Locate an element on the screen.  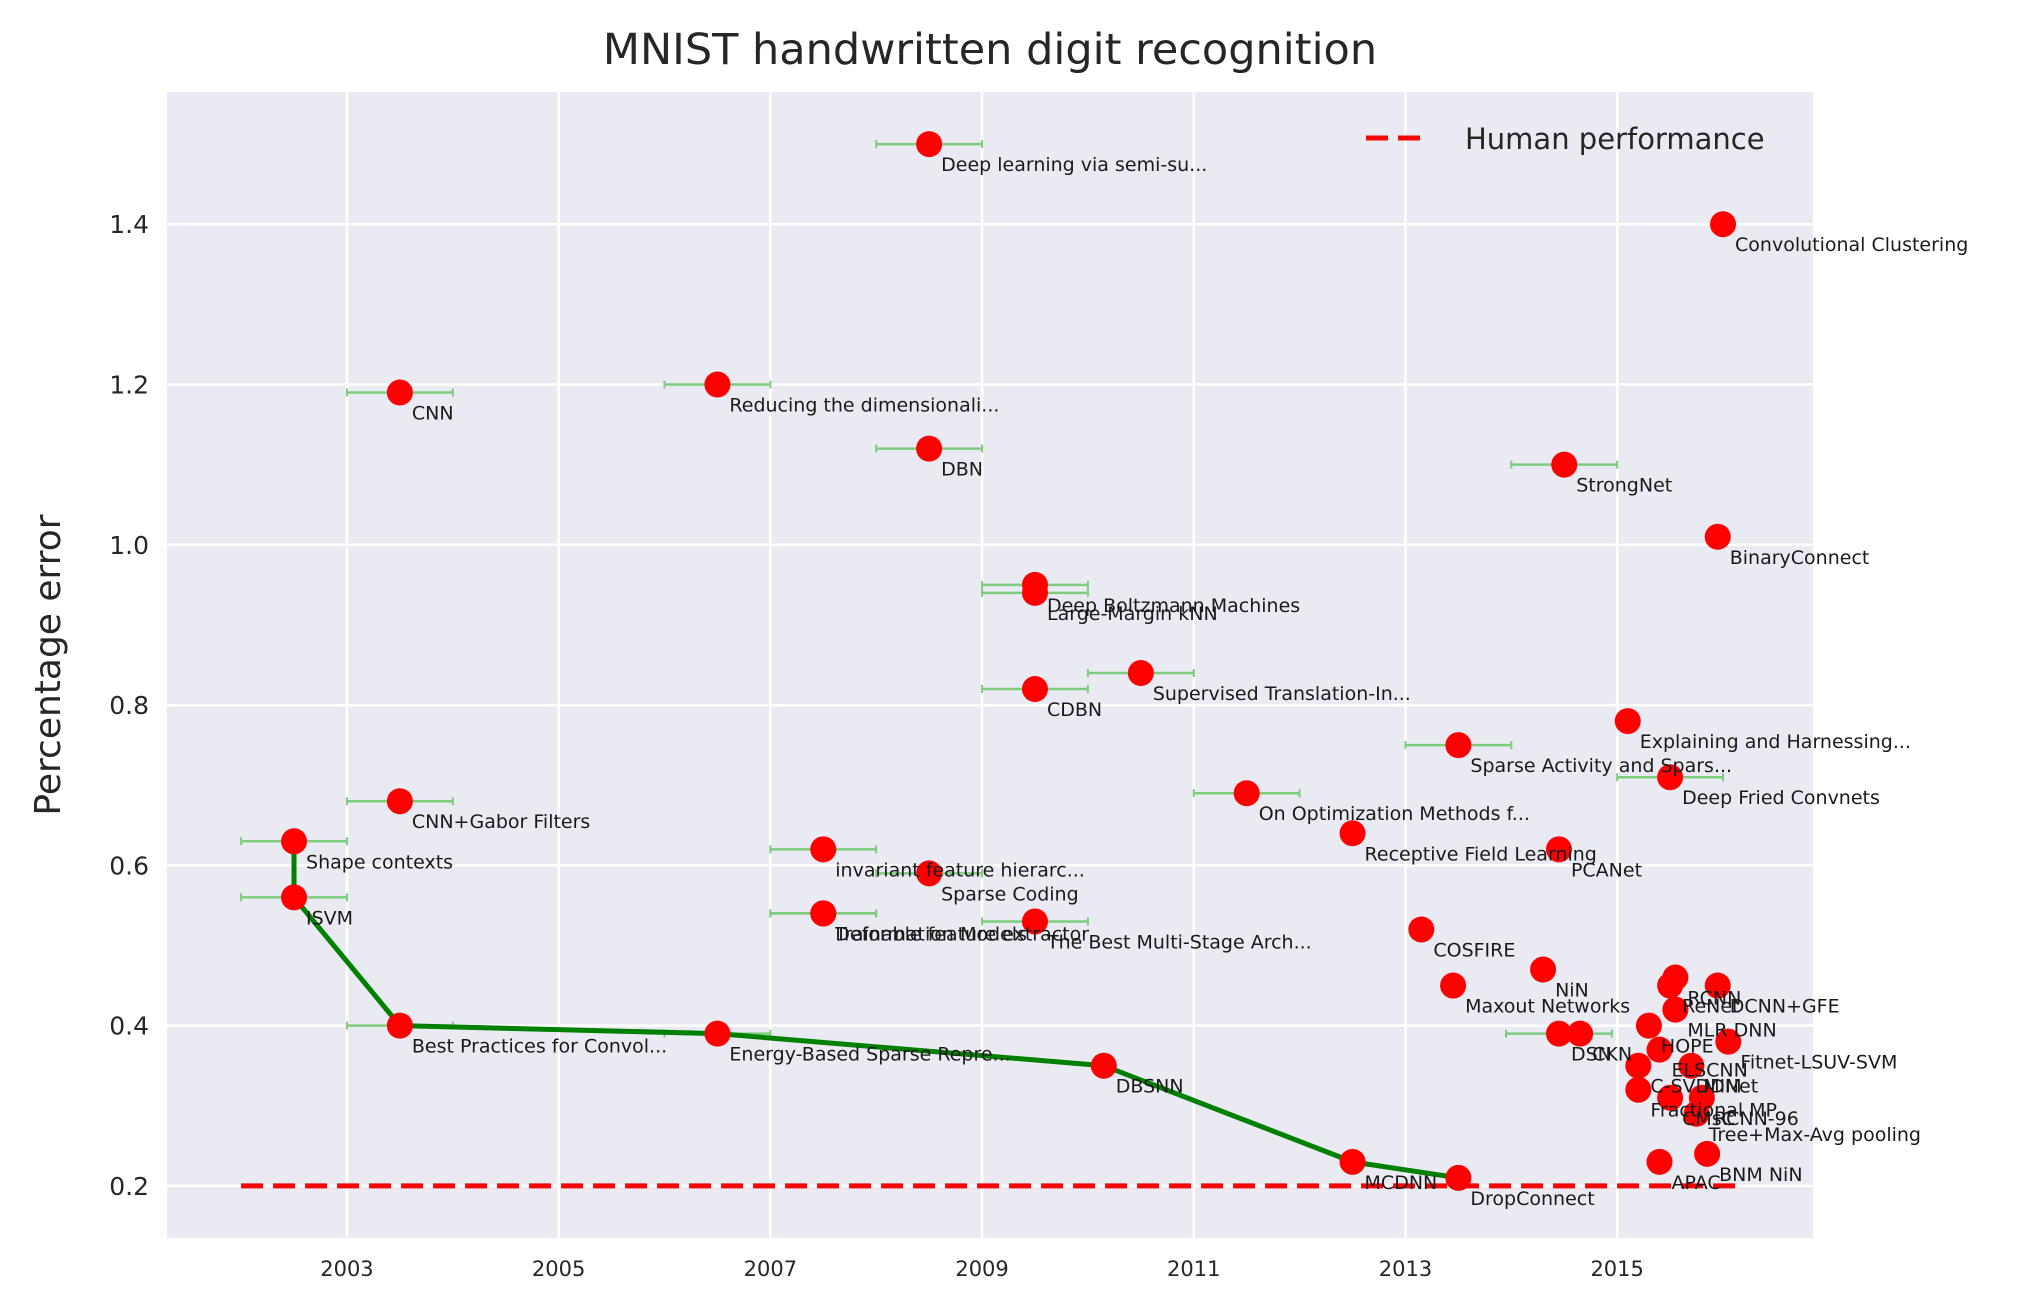
point-label-binaryconnect: BinaryConnect is located at coordinates (1800, 558).